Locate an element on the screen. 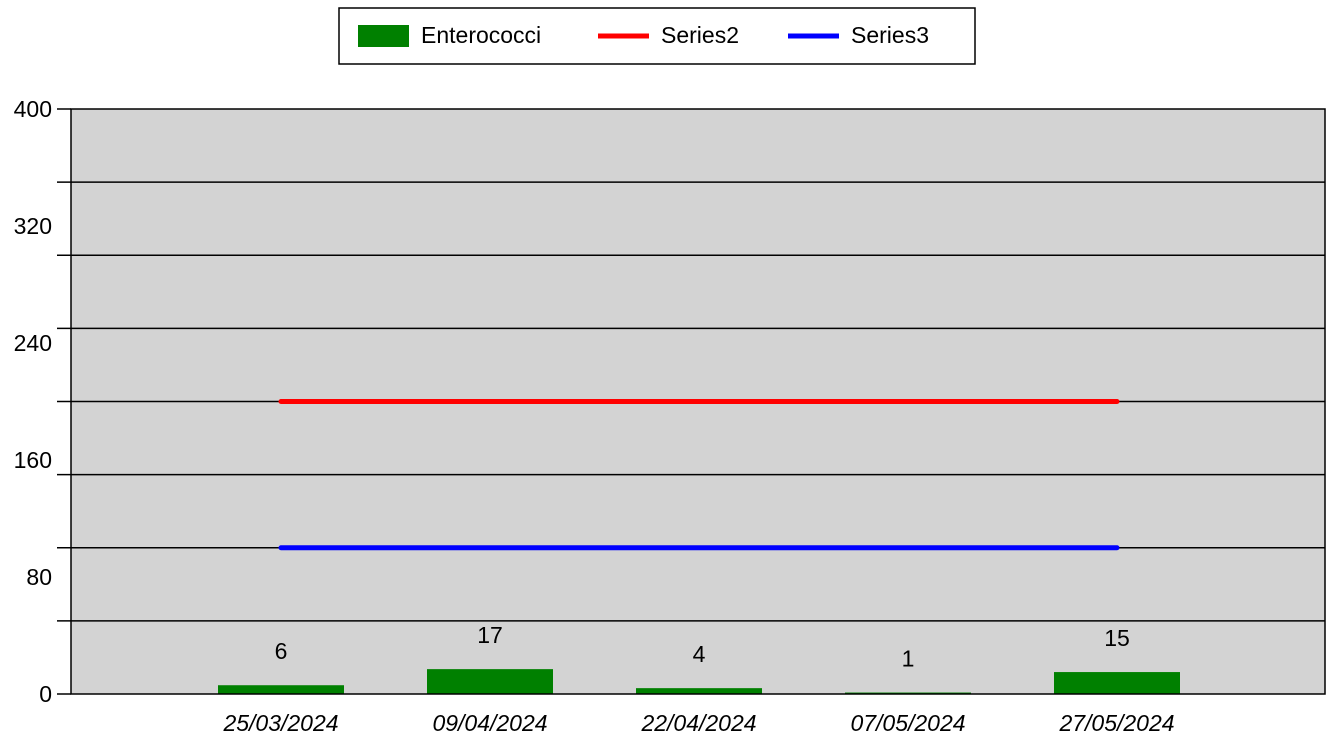 Image resolution: width=1330 pixels, height=737 pixels. x-tick-label: 09/04/2024 is located at coordinates (489, 723).